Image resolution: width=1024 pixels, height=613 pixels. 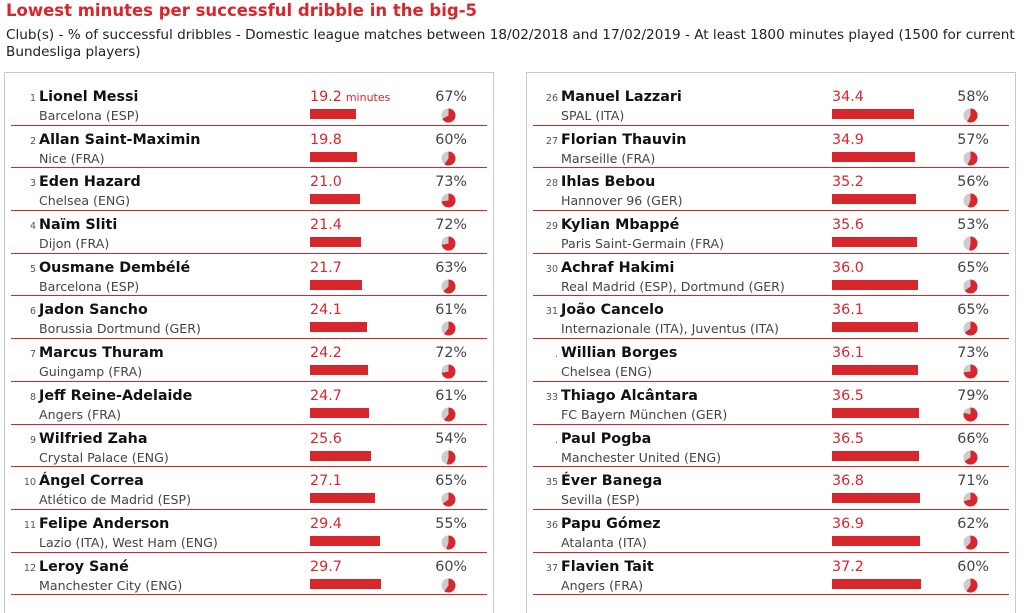 What do you see at coordinates (771, 360) in the screenshot?
I see `player-row: . Willian Borges Chelsea (ENG) 36.1 73%` at bounding box center [771, 360].